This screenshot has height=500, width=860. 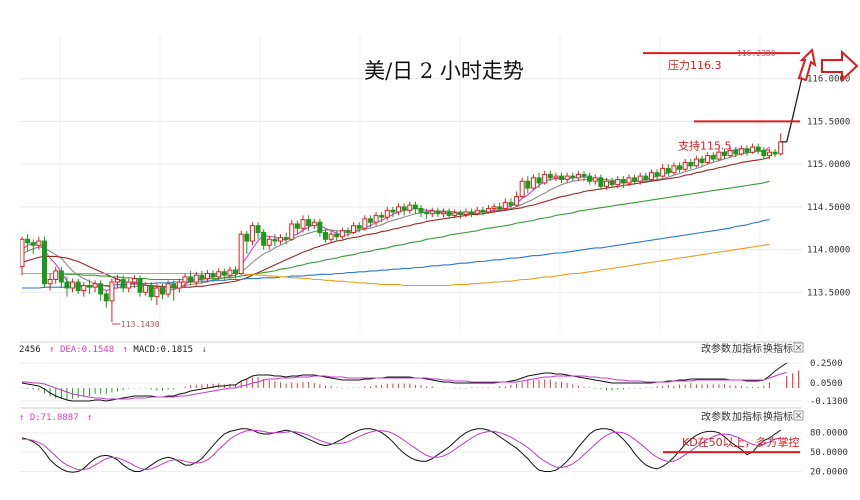 What do you see at coordinates (826, 364) in the screenshot?
I see `macd-y-tick-label: 0.2500` at bounding box center [826, 364].